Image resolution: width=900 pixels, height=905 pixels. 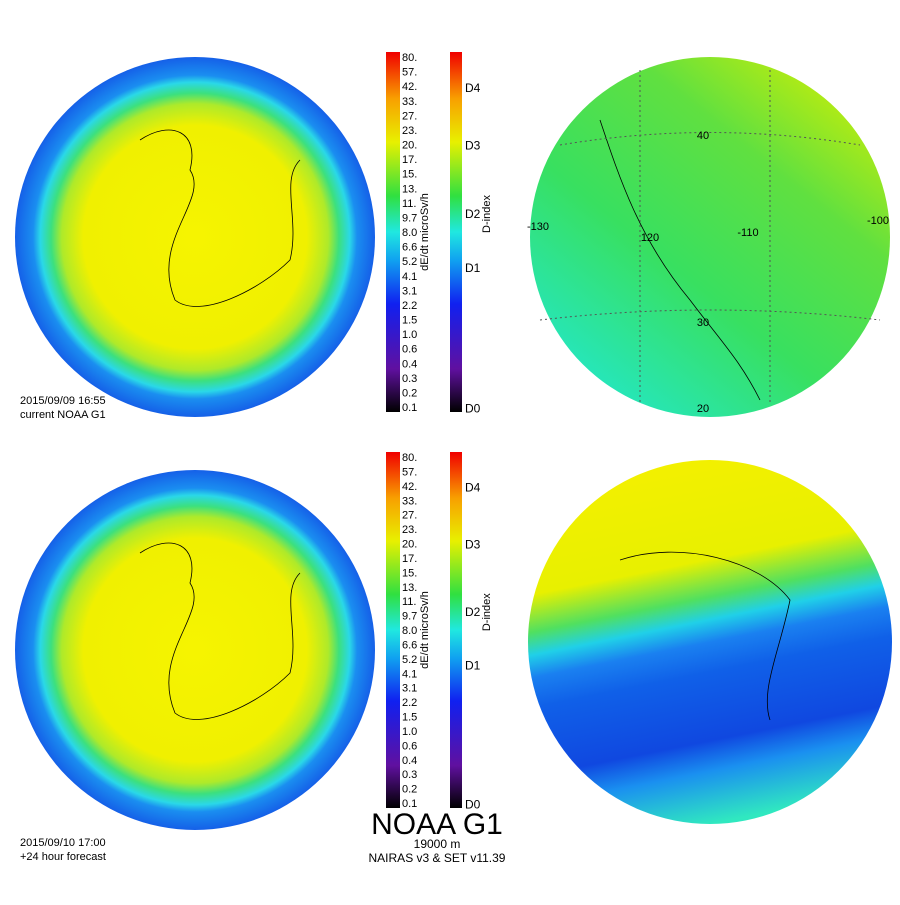 I want to click on graticule-label: 120, so click(x=650, y=238).